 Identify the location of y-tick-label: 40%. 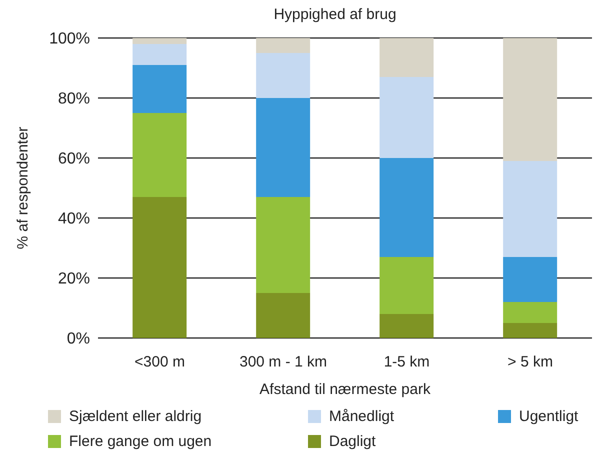
(74, 219).